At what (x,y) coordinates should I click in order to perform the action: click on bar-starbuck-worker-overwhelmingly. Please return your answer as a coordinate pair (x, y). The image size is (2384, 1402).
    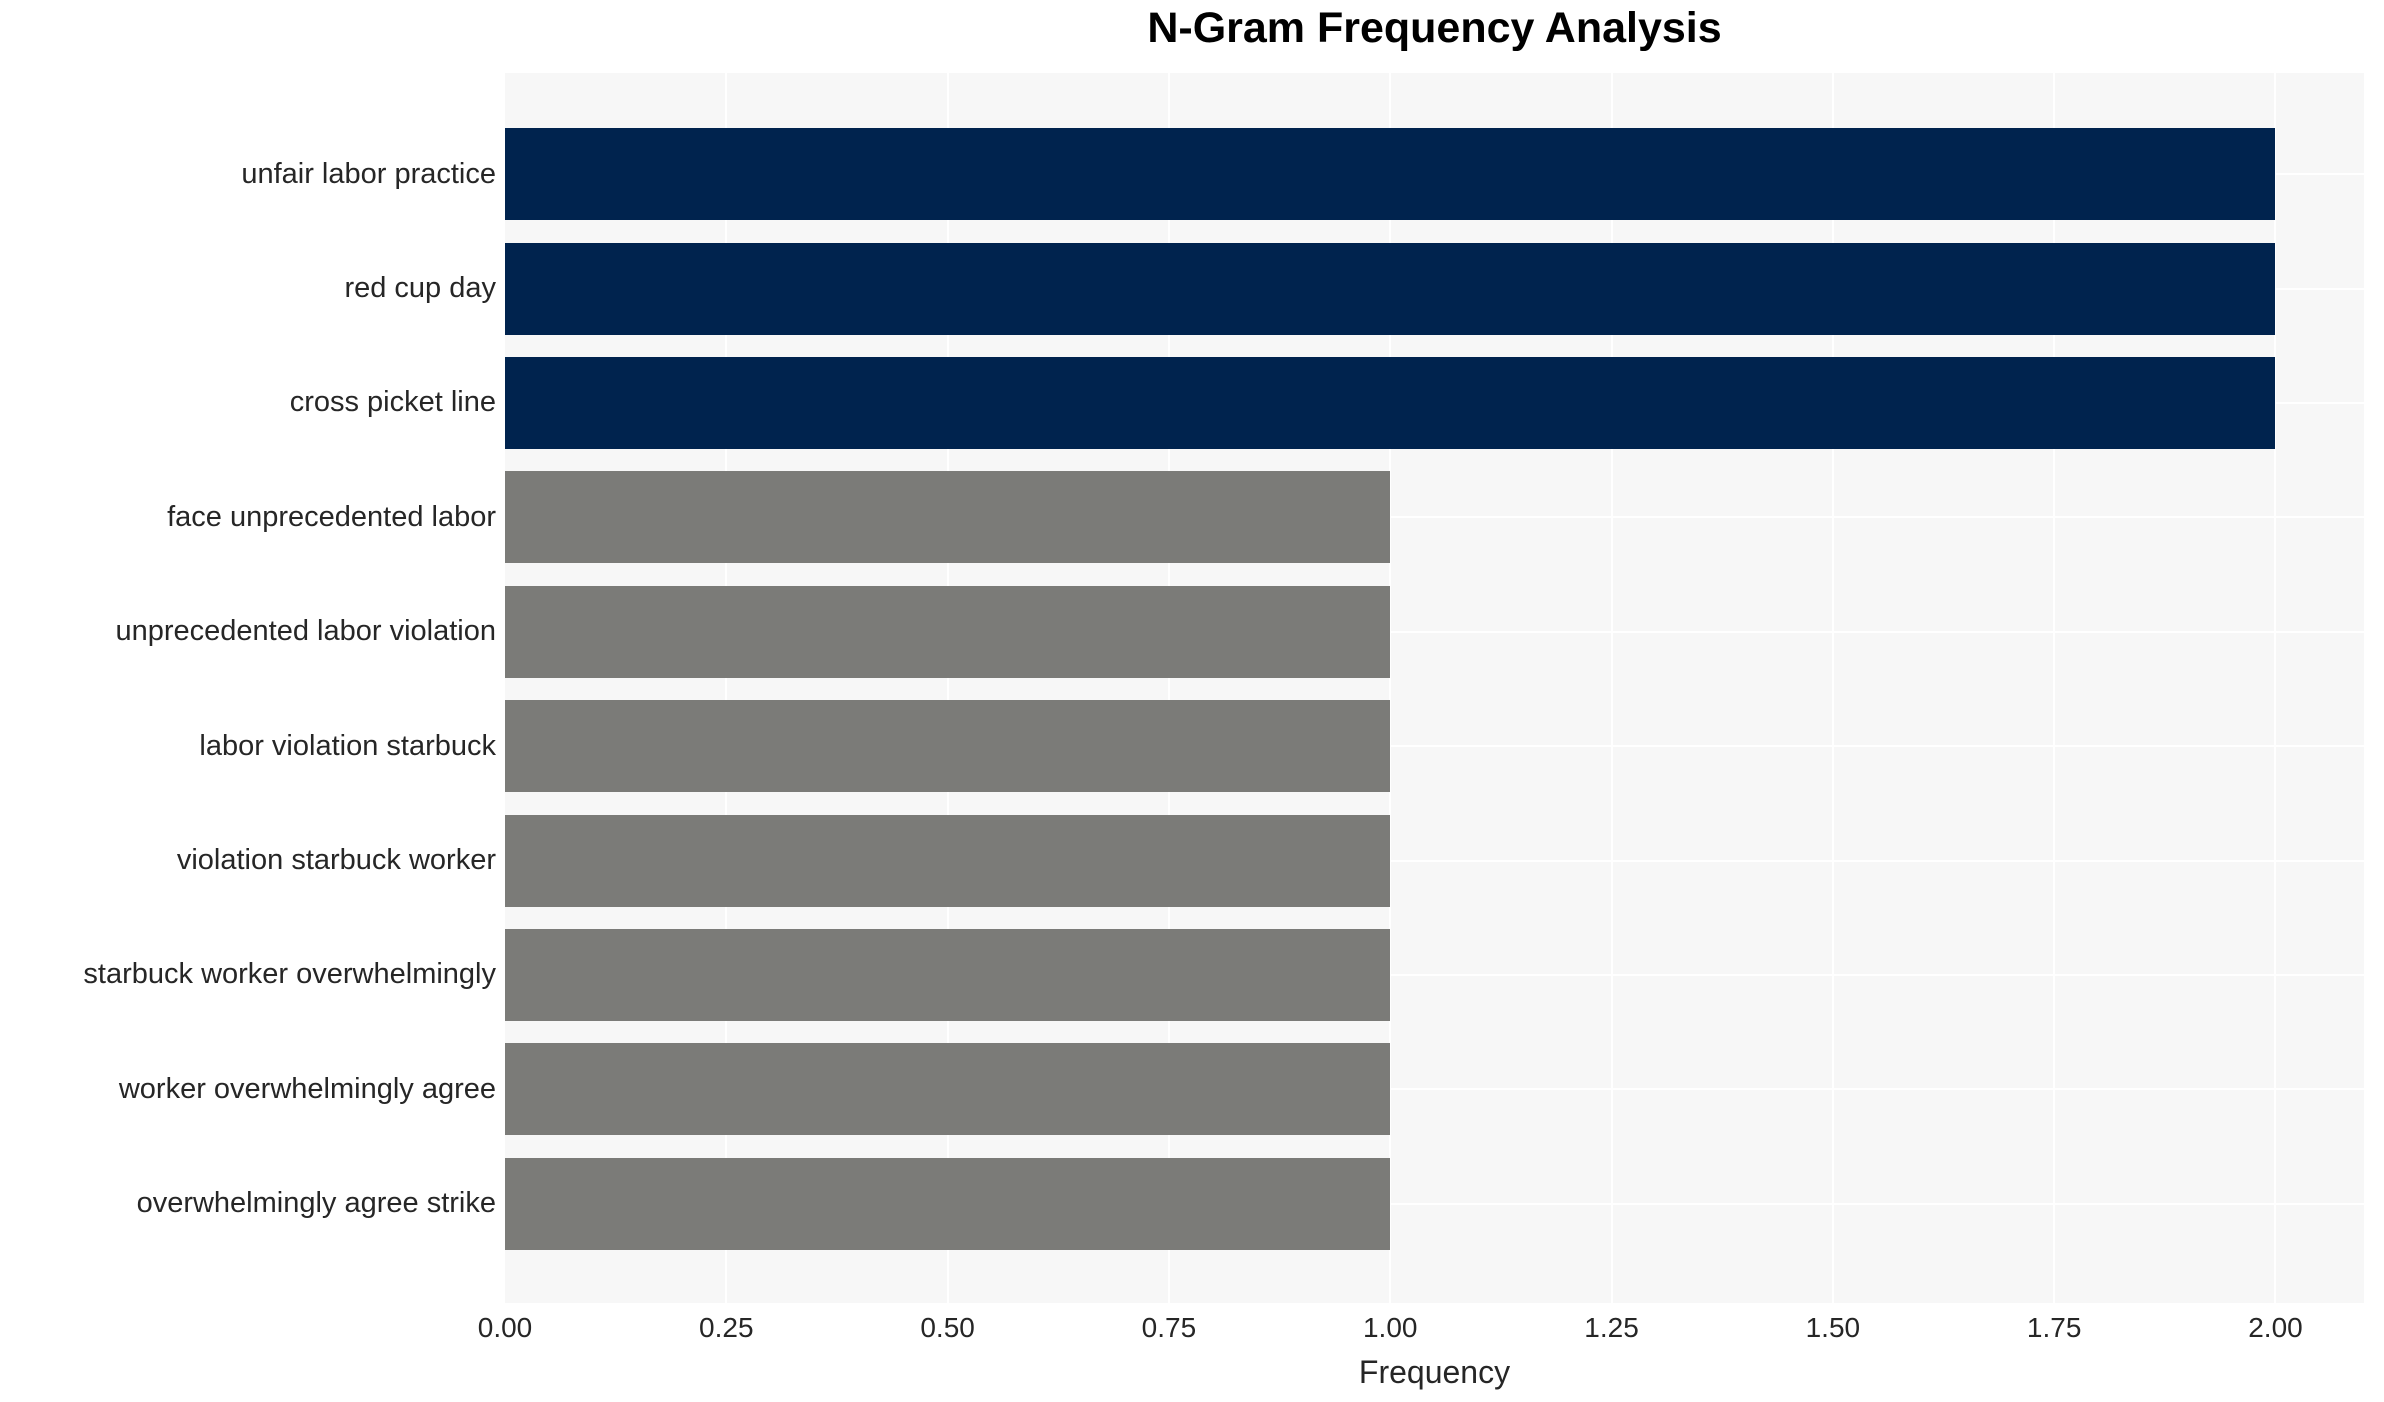
    Looking at the image, I should click on (948, 975).